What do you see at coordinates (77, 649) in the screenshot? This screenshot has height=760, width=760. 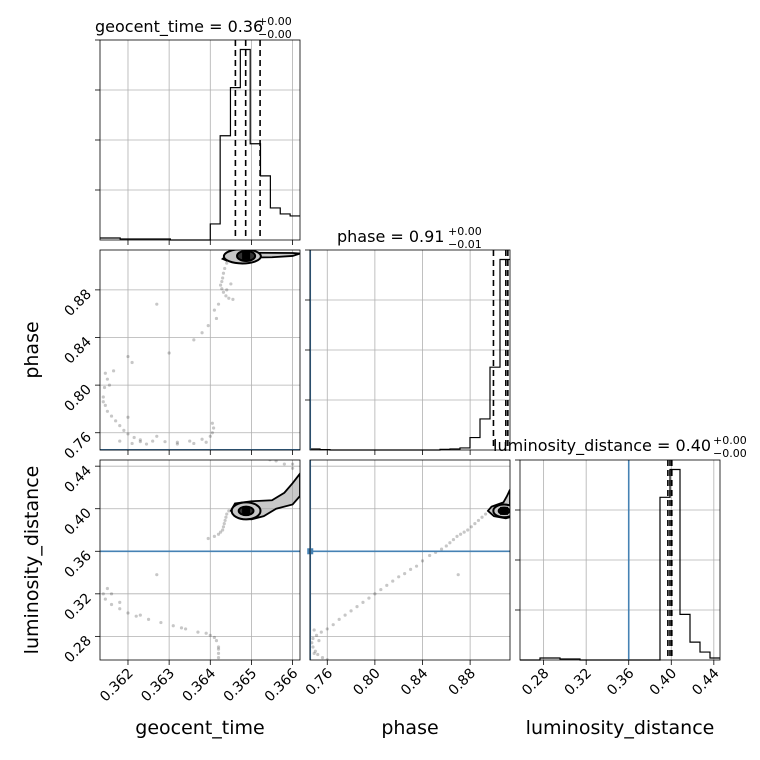 I see `y-tick-label-luminosity-distance: 0.28` at bounding box center [77, 649].